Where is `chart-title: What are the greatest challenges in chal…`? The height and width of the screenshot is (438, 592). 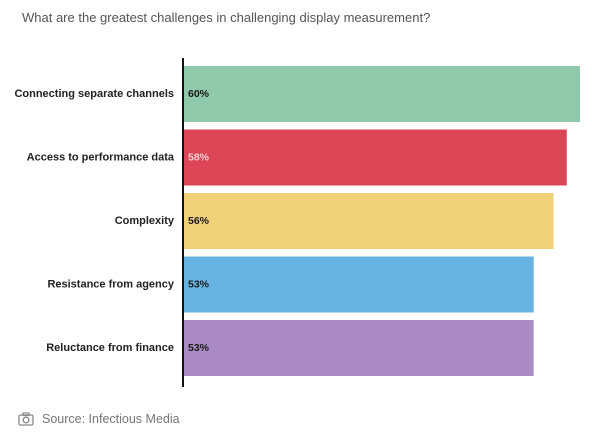
chart-title: What are the greatest challenges in chal… is located at coordinates (226, 17).